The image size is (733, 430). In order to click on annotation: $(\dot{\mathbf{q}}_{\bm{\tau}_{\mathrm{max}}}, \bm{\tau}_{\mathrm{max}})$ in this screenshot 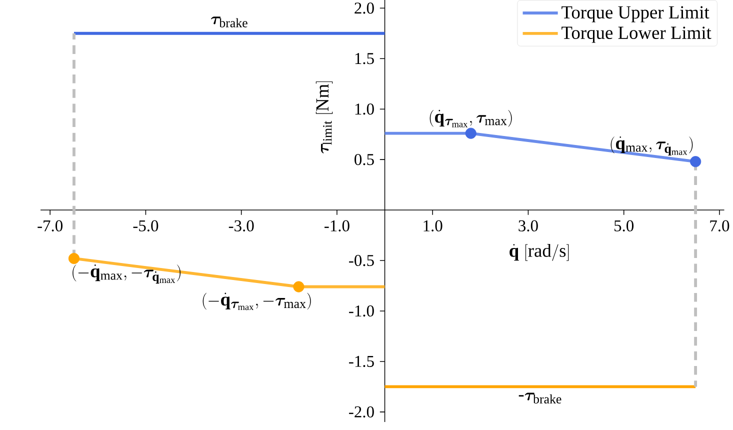, I will do `click(471, 119)`.